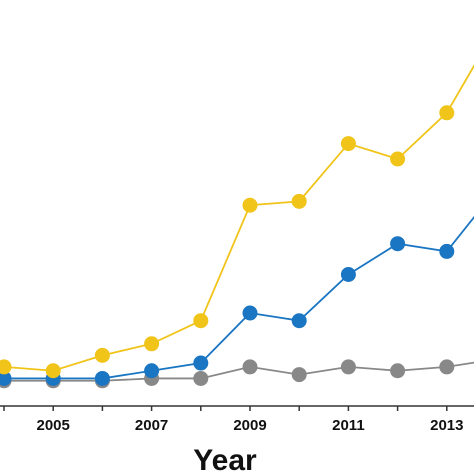  Describe the element at coordinates (348, 367) in the screenshot. I see `series-3-point-2011` at that location.